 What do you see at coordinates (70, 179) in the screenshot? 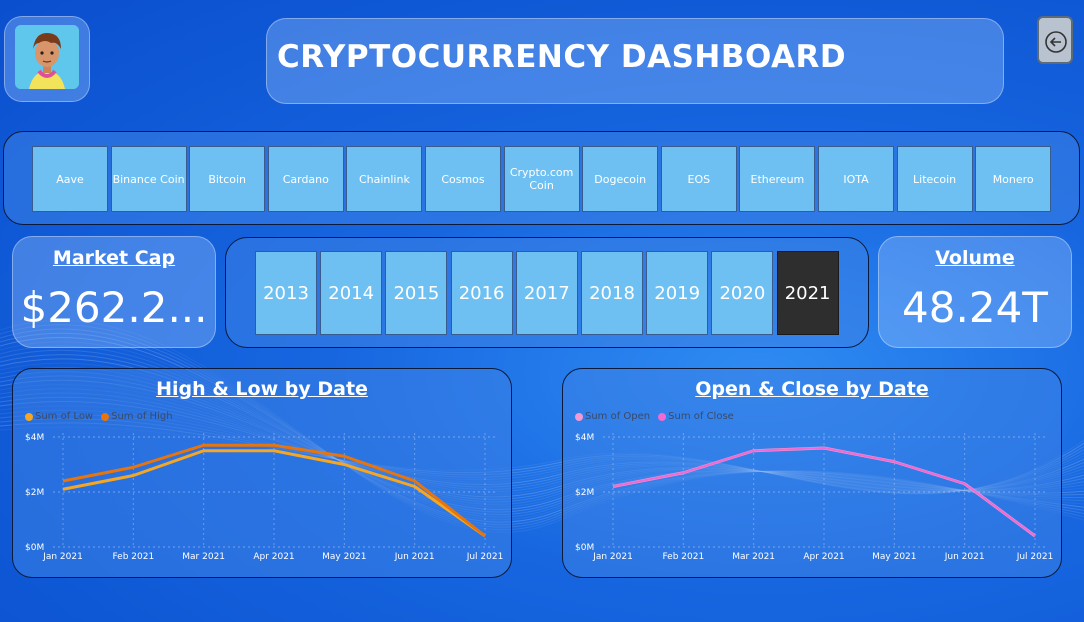
I see `coin-tile: Aave` at bounding box center [70, 179].